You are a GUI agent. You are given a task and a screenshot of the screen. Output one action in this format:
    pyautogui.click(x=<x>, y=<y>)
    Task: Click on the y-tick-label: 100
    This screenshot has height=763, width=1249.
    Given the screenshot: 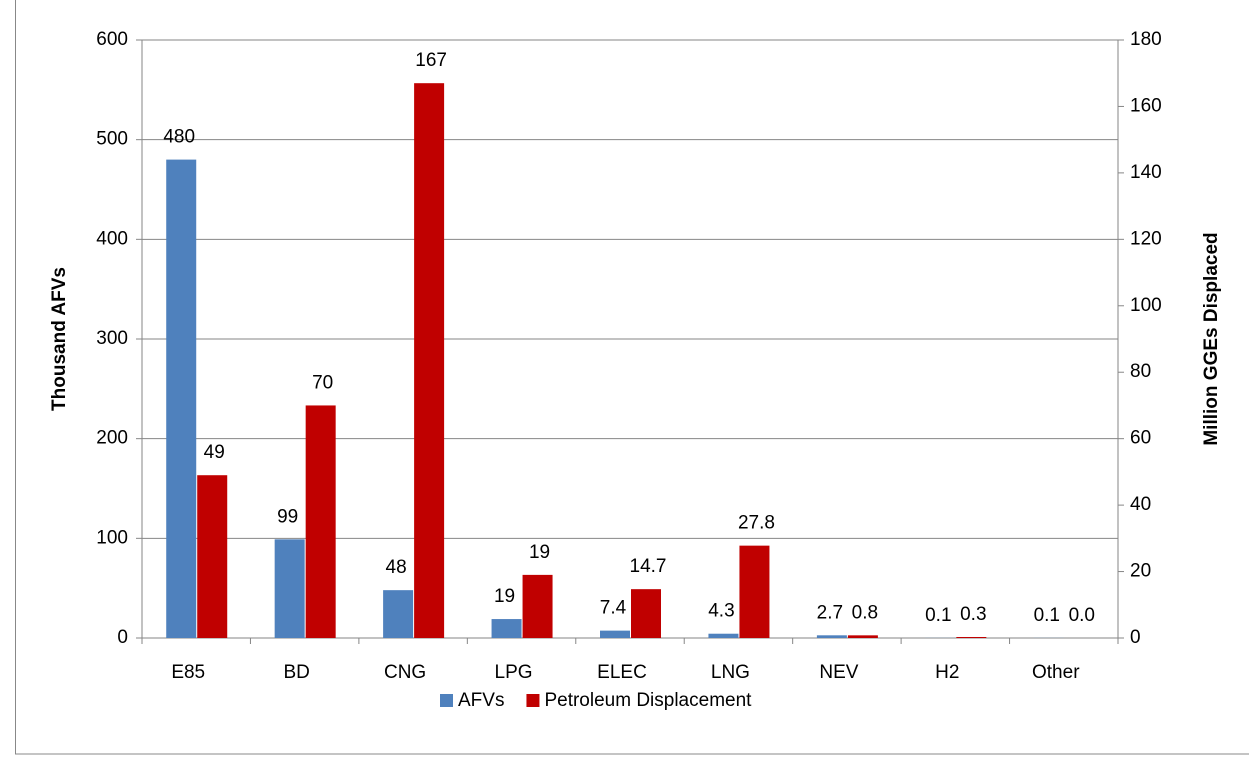 What is the action you would take?
    pyautogui.click(x=112, y=537)
    